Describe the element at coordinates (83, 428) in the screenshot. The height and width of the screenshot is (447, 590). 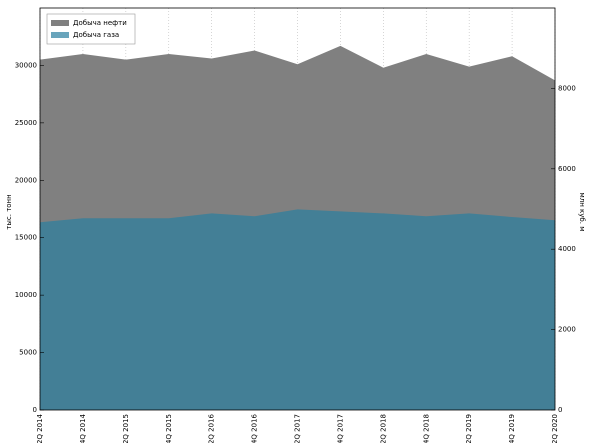
I see `x-tick-label: 4Q 2014` at that location.